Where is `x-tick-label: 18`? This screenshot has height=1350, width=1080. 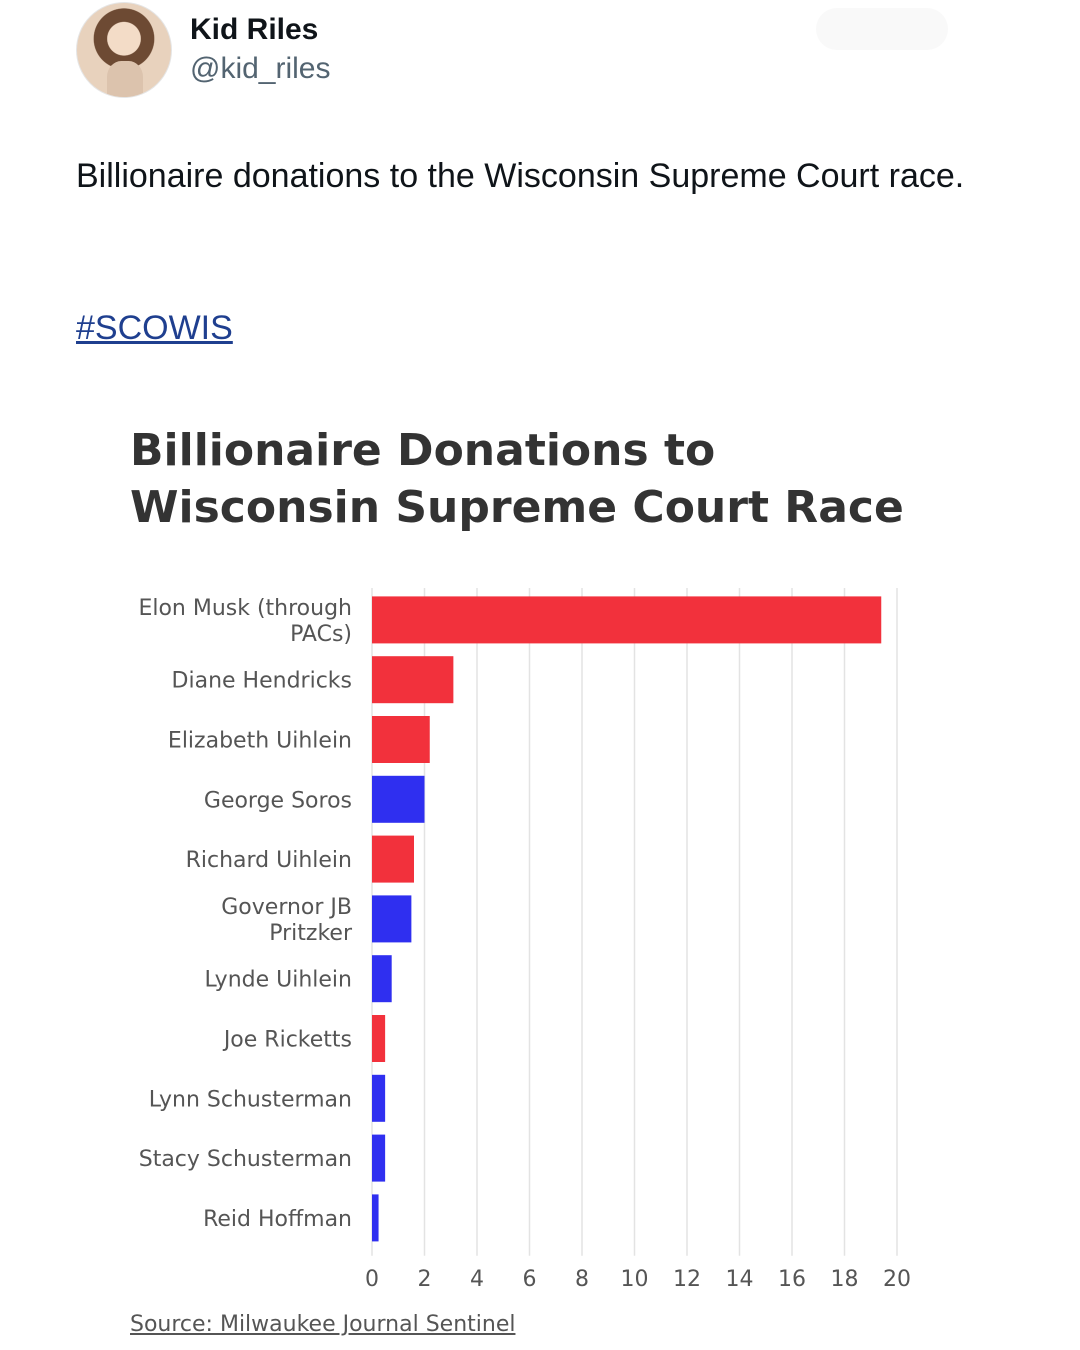
x-tick-label: 18 is located at coordinates (845, 1279).